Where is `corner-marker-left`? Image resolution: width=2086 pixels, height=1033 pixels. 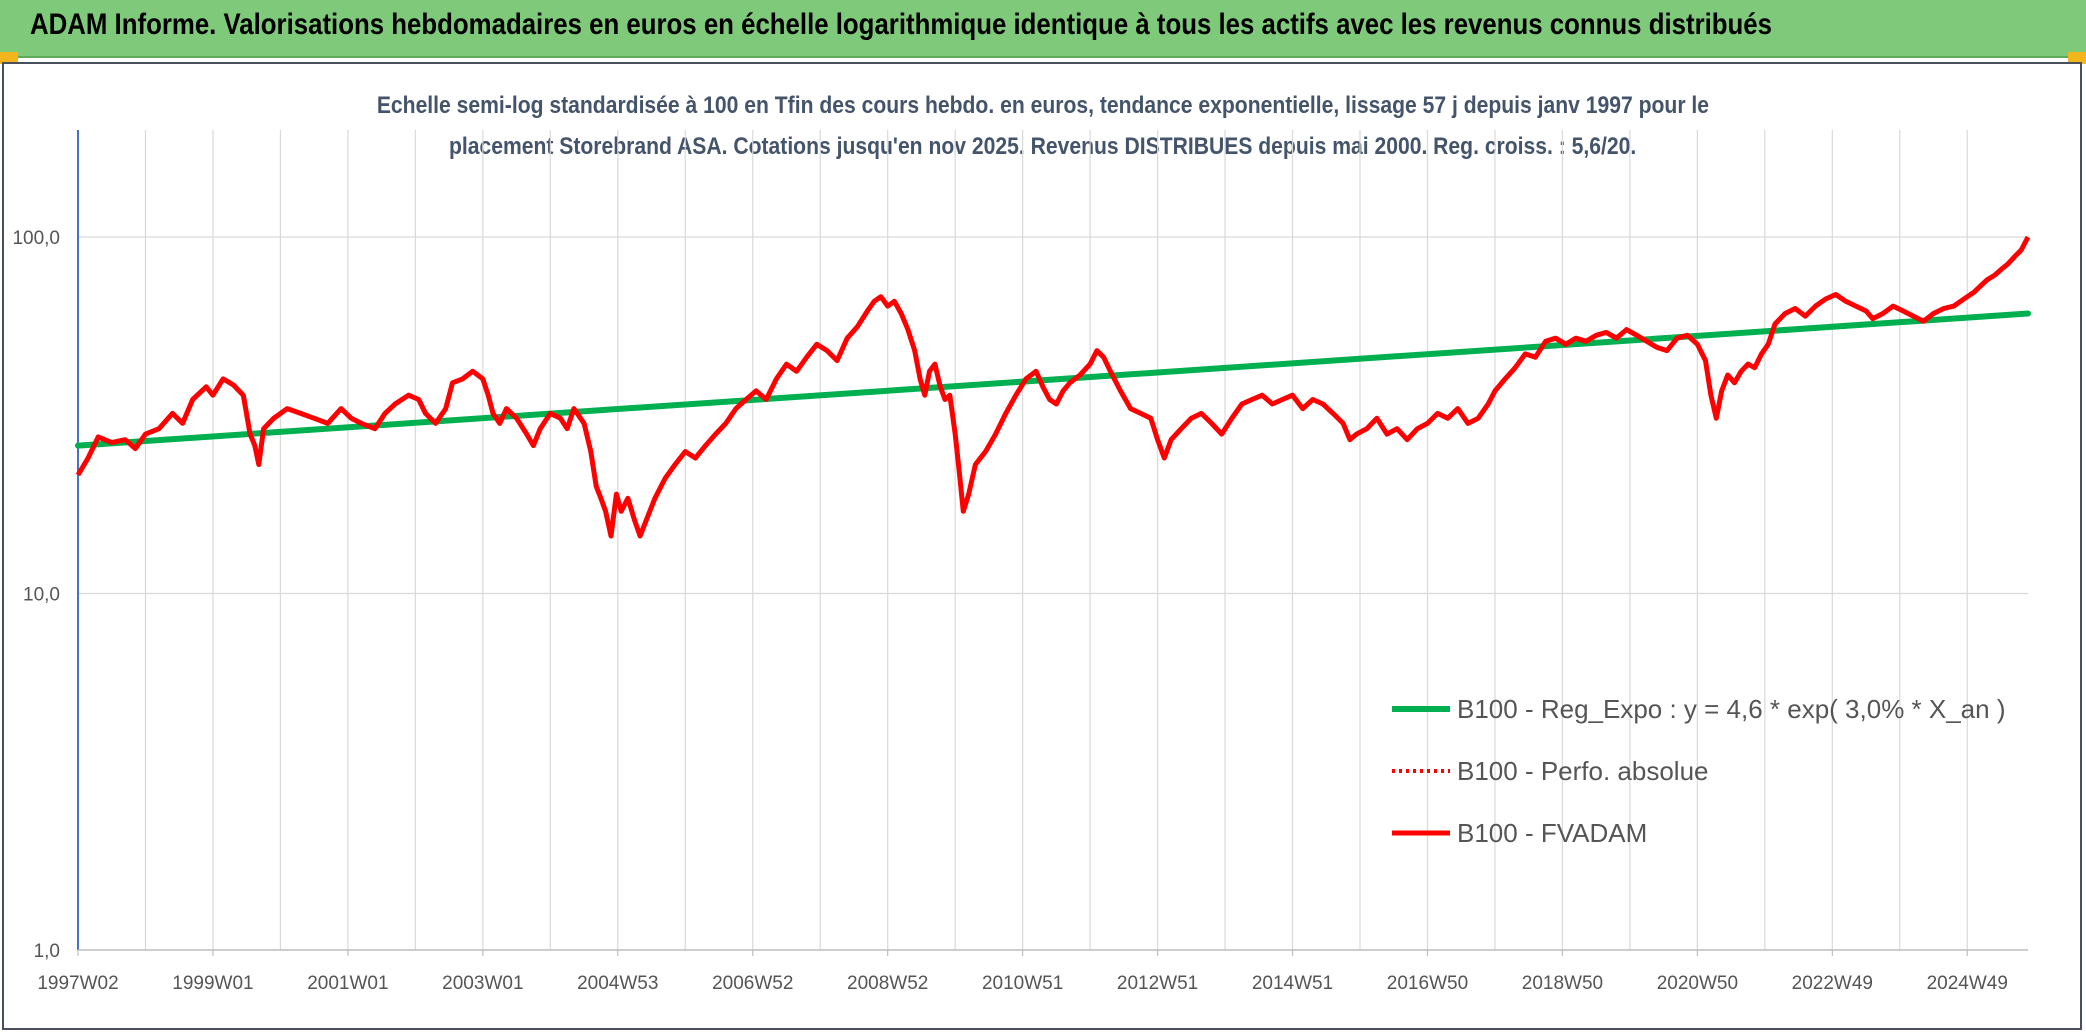 corner-marker-left is located at coordinates (9, 58).